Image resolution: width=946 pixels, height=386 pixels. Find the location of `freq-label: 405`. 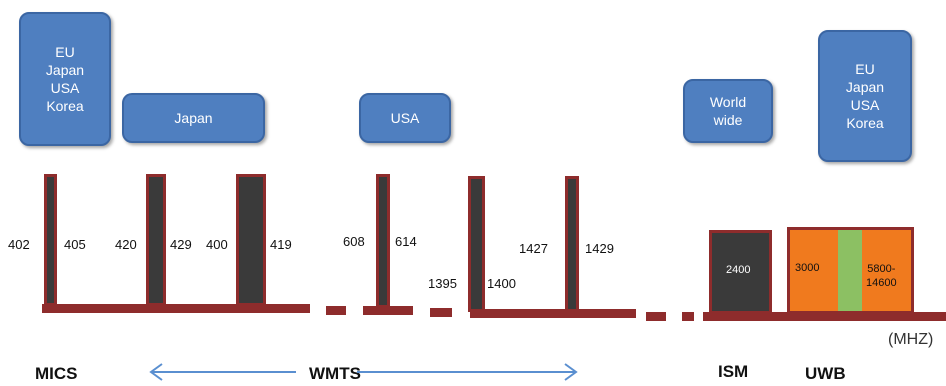

freq-label: 405 is located at coordinates (75, 244).